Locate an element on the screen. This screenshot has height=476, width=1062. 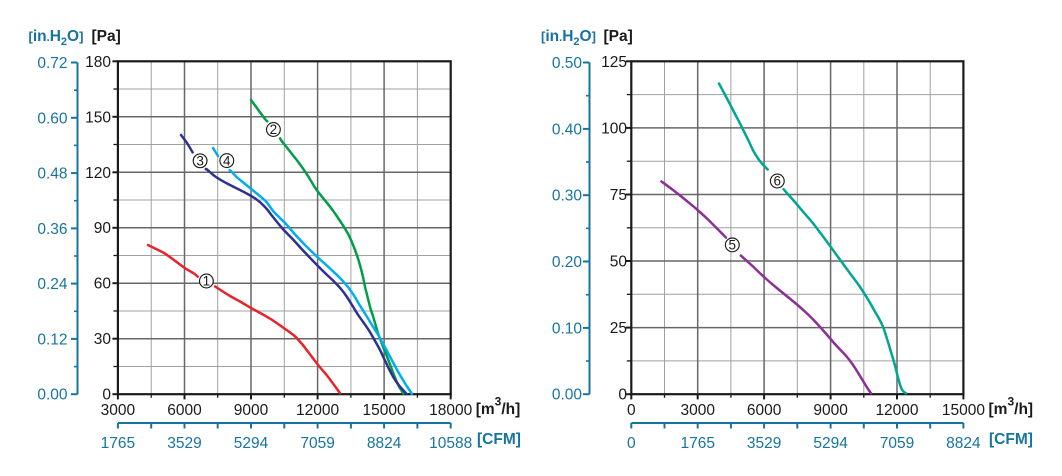
svg-text: 25 is located at coordinates (618, 328).